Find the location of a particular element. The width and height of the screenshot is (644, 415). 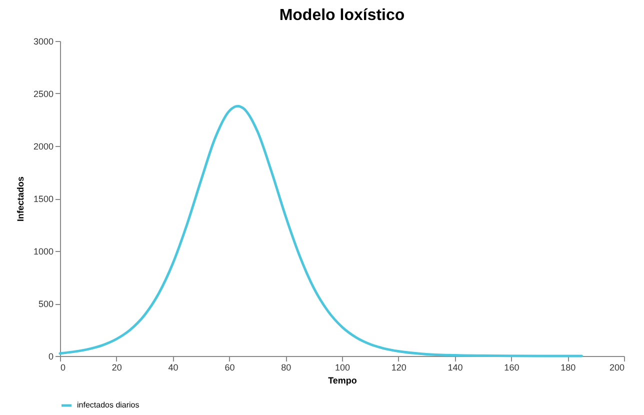

x-tick-label: 80 is located at coordinates (286, 367).